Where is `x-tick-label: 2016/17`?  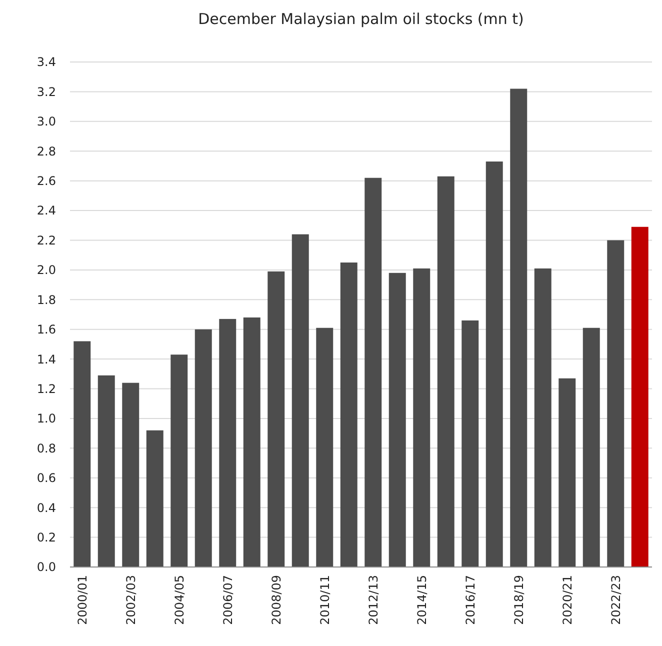 x-tick-label: 2016/17 is located at coordinates (470, 600).